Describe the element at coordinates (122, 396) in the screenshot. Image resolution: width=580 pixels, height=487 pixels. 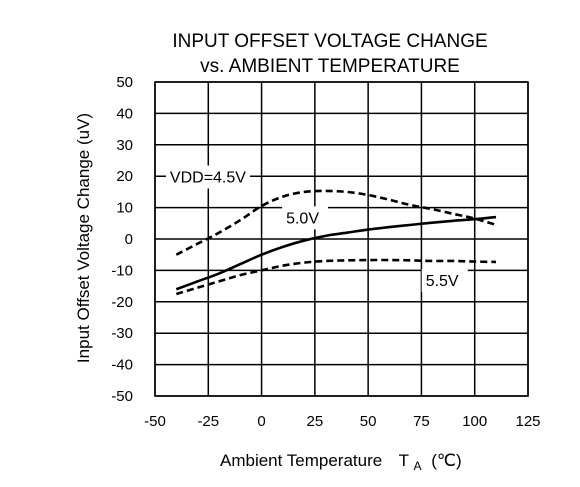
I see `y-tick-label: -50` at that location.